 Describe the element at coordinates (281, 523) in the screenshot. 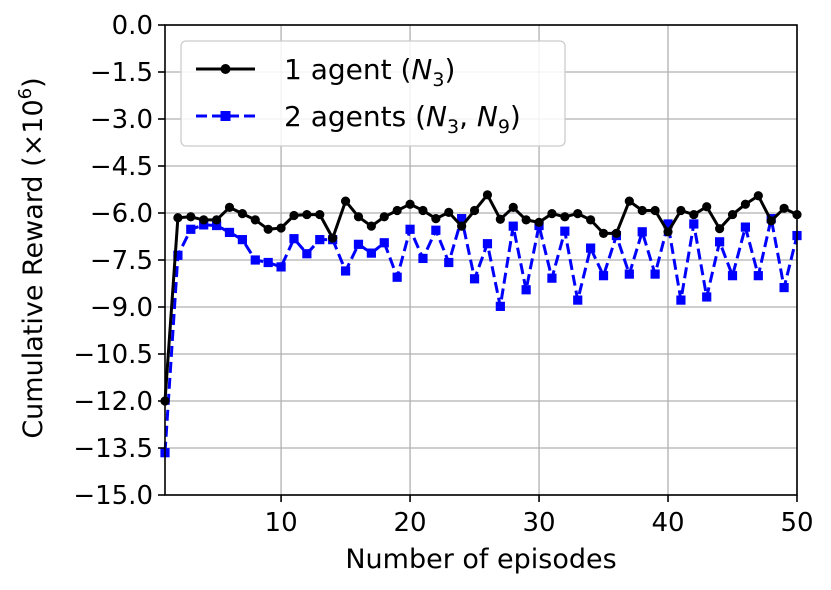

I see `x-tick-label: 10` at that location.